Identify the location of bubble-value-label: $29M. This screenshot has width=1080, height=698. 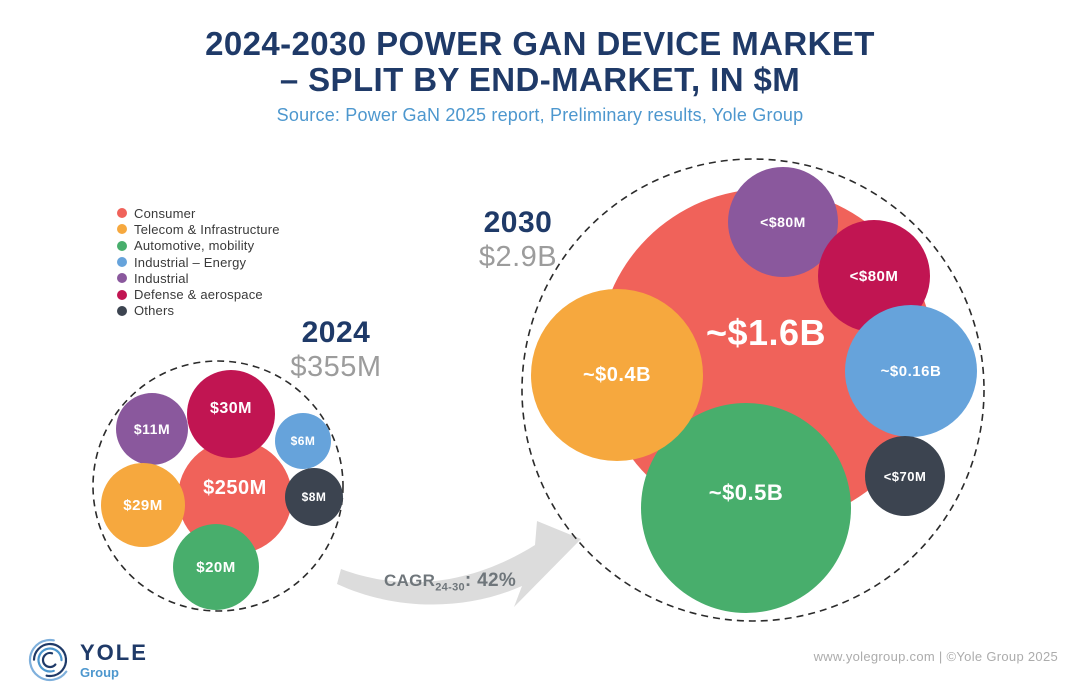
(143, 505).